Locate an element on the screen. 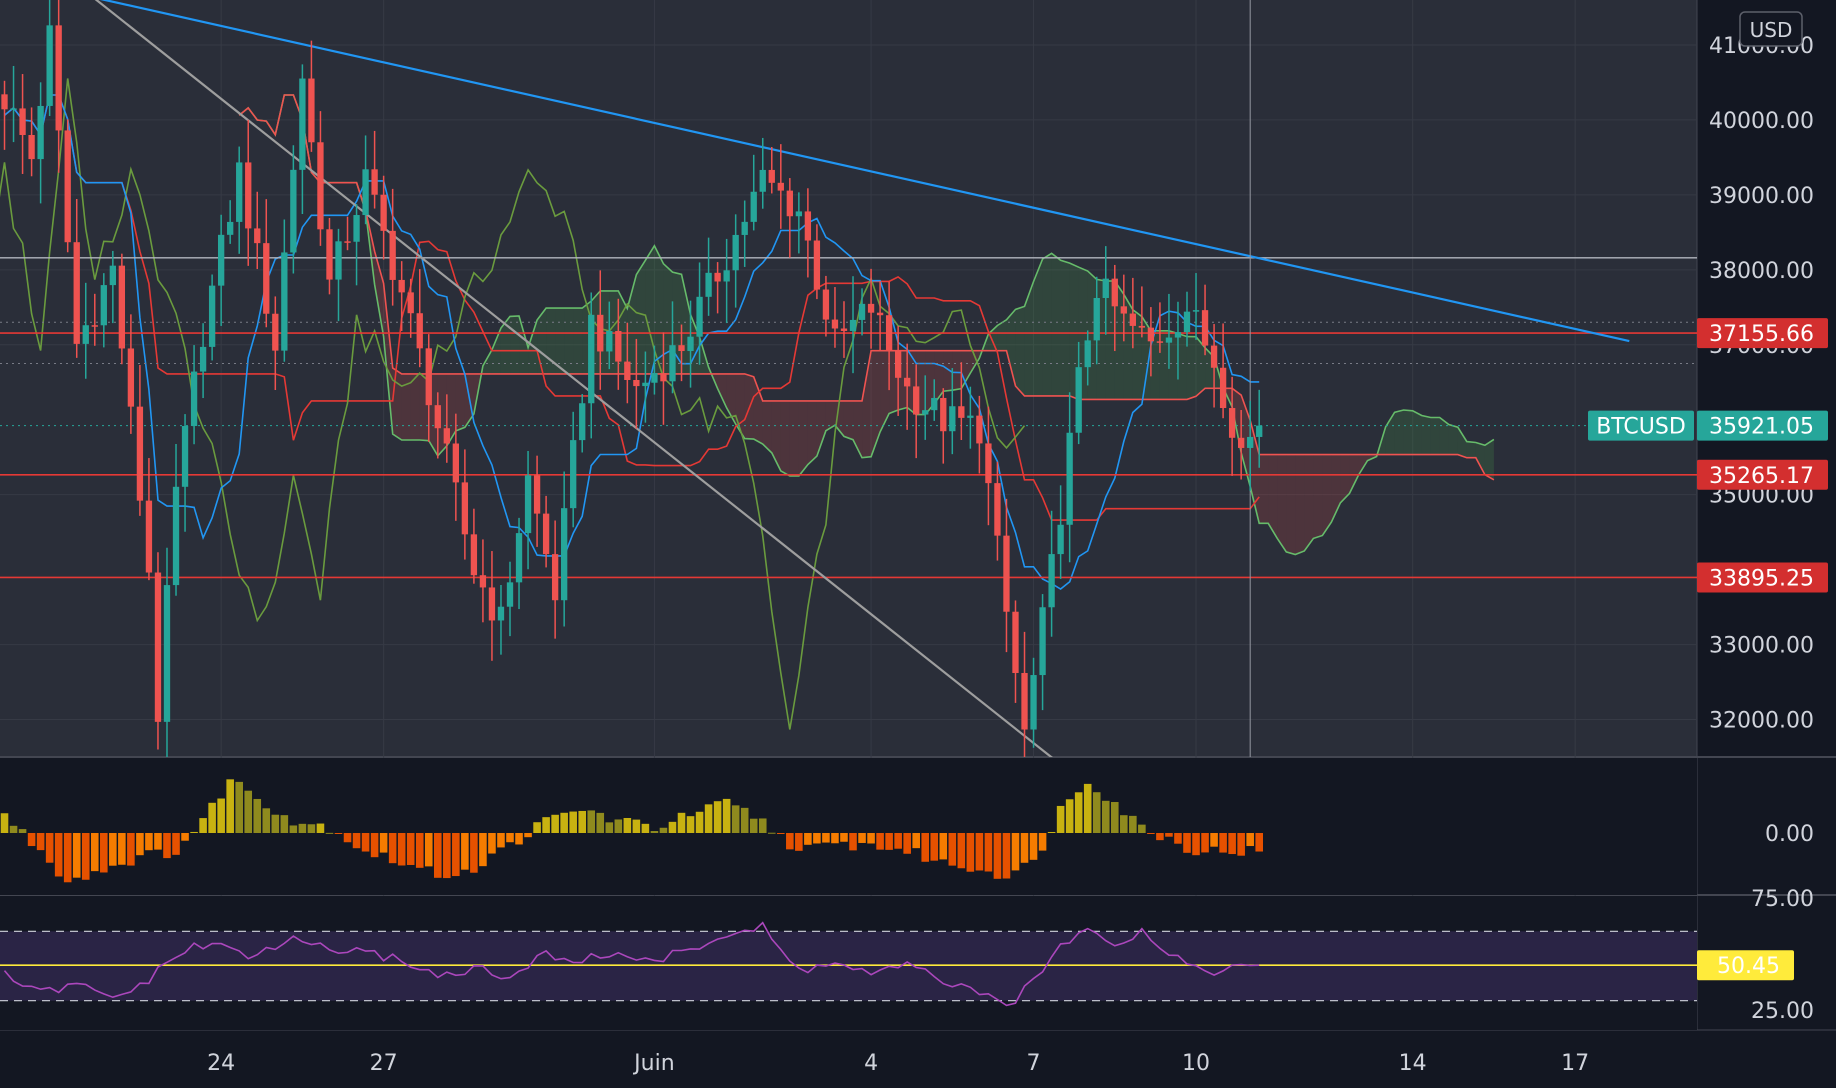  time-axis: 24 27 Juin 4 7 10 14 17 is located at coordinates (898, 1063).